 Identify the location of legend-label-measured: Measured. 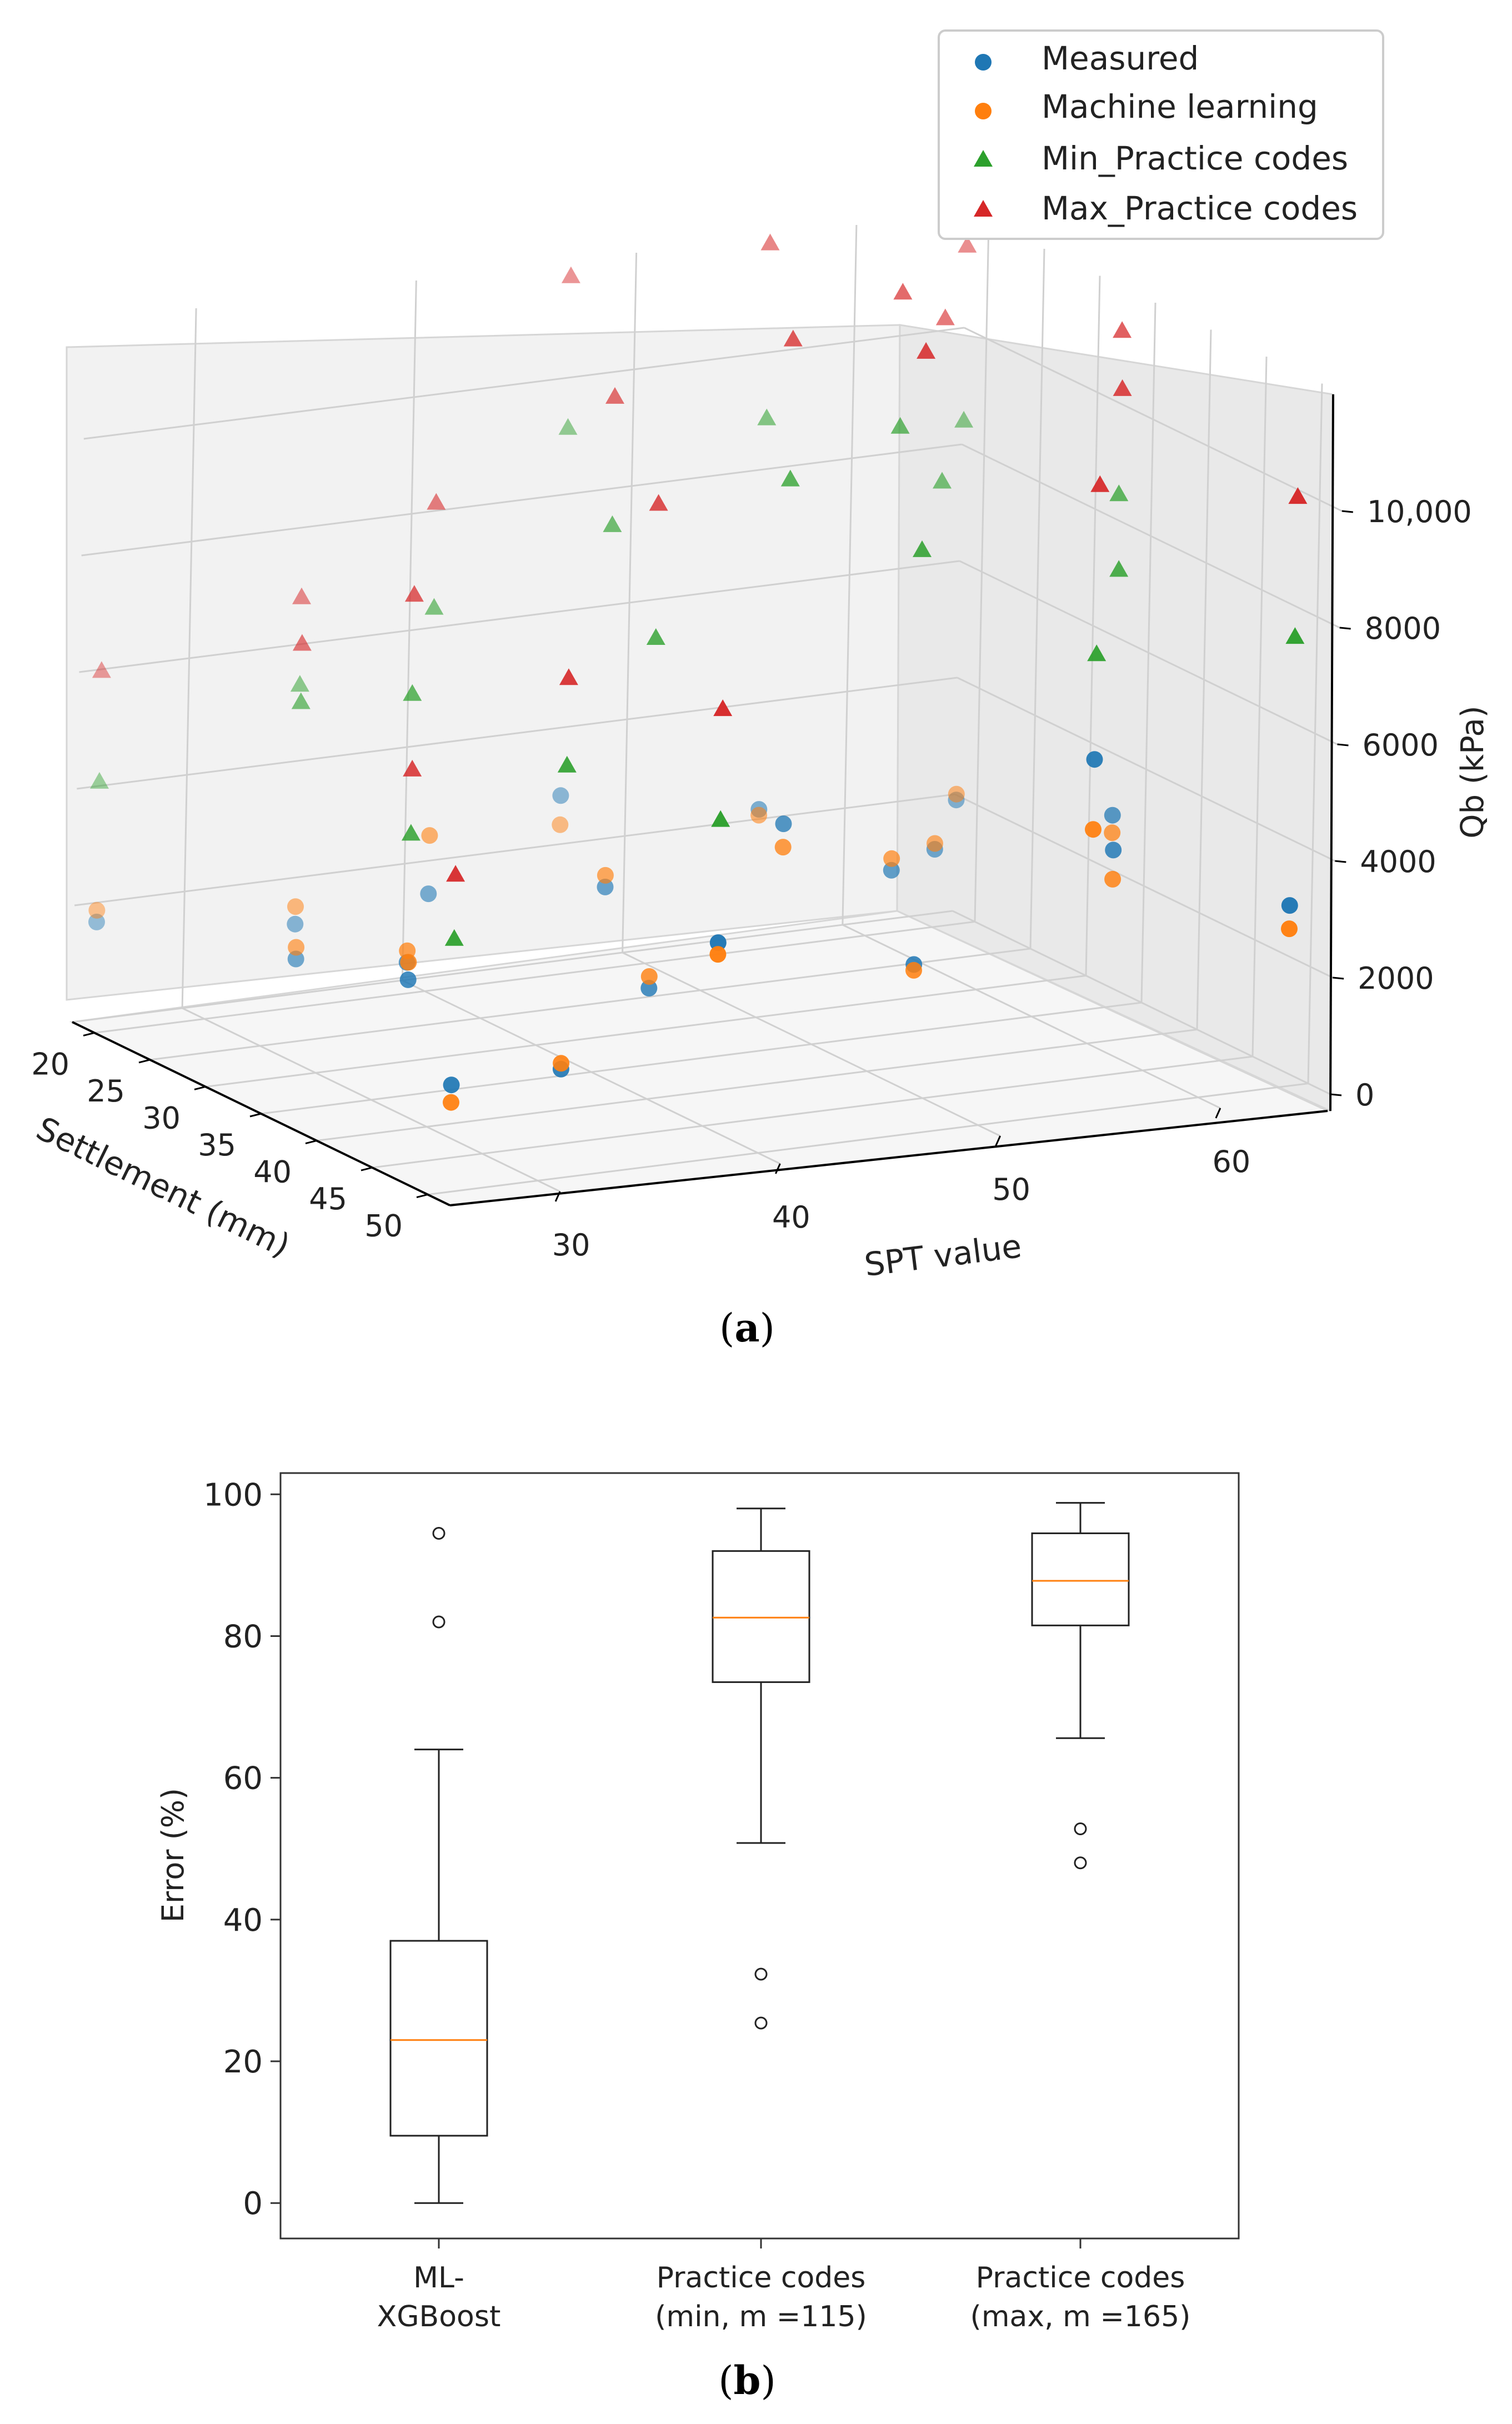
(1120, 58).